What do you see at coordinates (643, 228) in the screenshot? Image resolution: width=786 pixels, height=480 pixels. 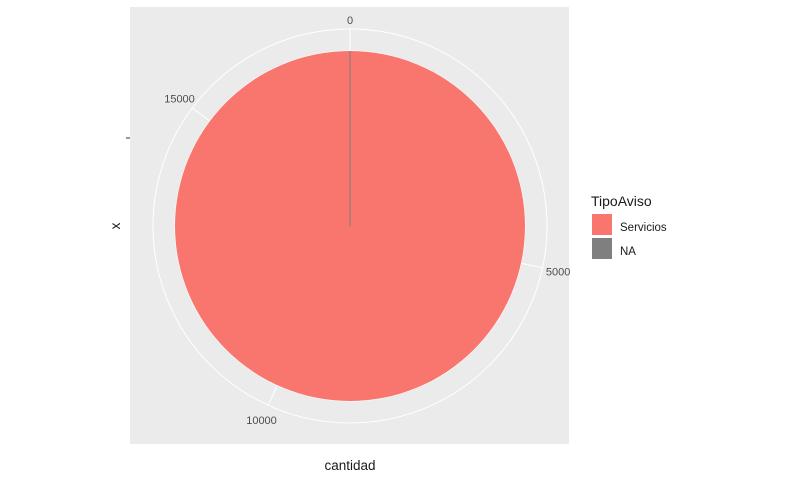 I see `legend-label-servicios: Servicios` at bounding box center [643, 228].